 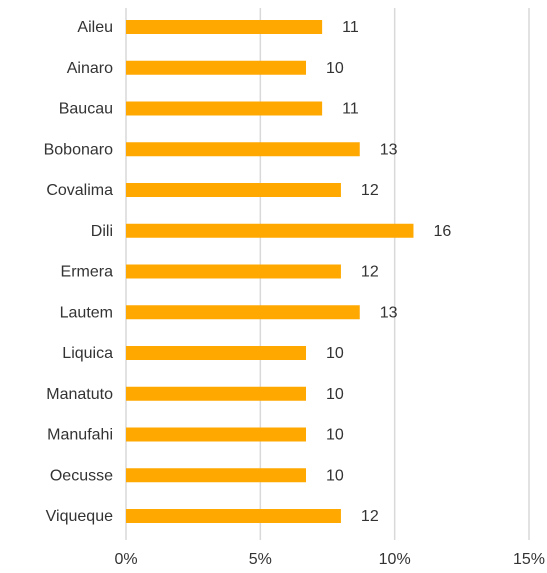 What do you see at coordinates (395, 559) in the screenshot?
I see `x-tick-label: 10%` at bounding box center [395, 559].